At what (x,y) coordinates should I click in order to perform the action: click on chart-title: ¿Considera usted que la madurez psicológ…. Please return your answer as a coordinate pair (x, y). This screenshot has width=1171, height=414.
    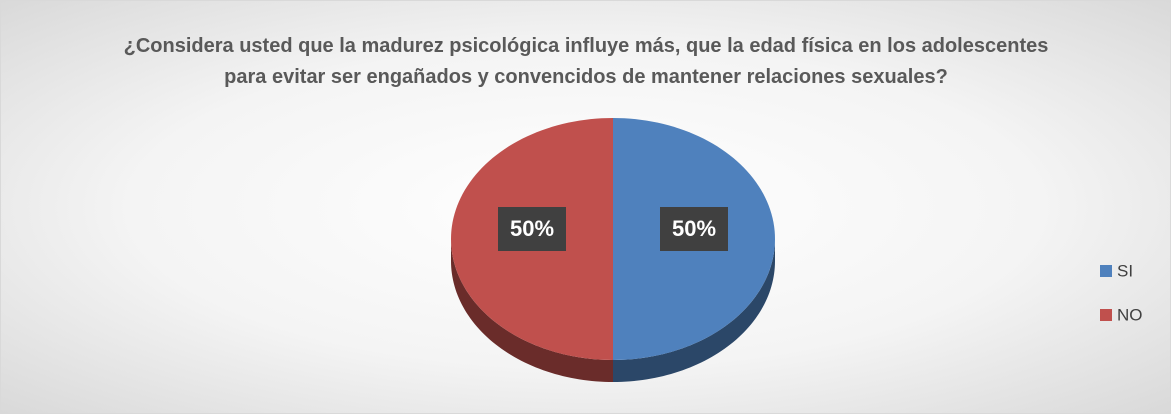
    Looking at the image, I should click on (586, 61).